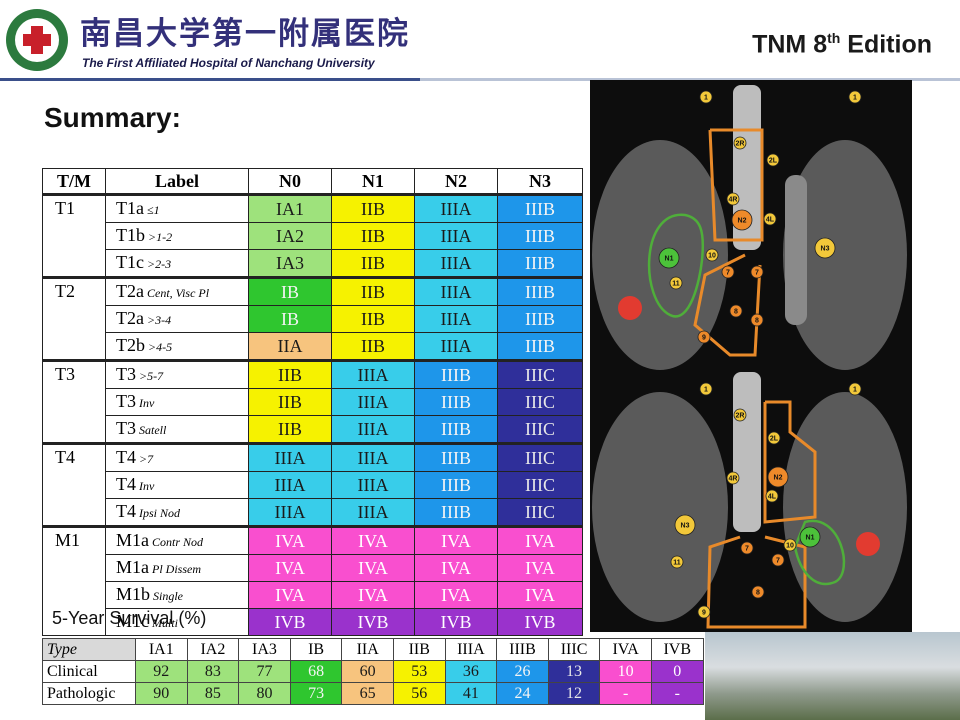 The image size is (960, 720). I want to click on zone-outline, so click(736, 185).